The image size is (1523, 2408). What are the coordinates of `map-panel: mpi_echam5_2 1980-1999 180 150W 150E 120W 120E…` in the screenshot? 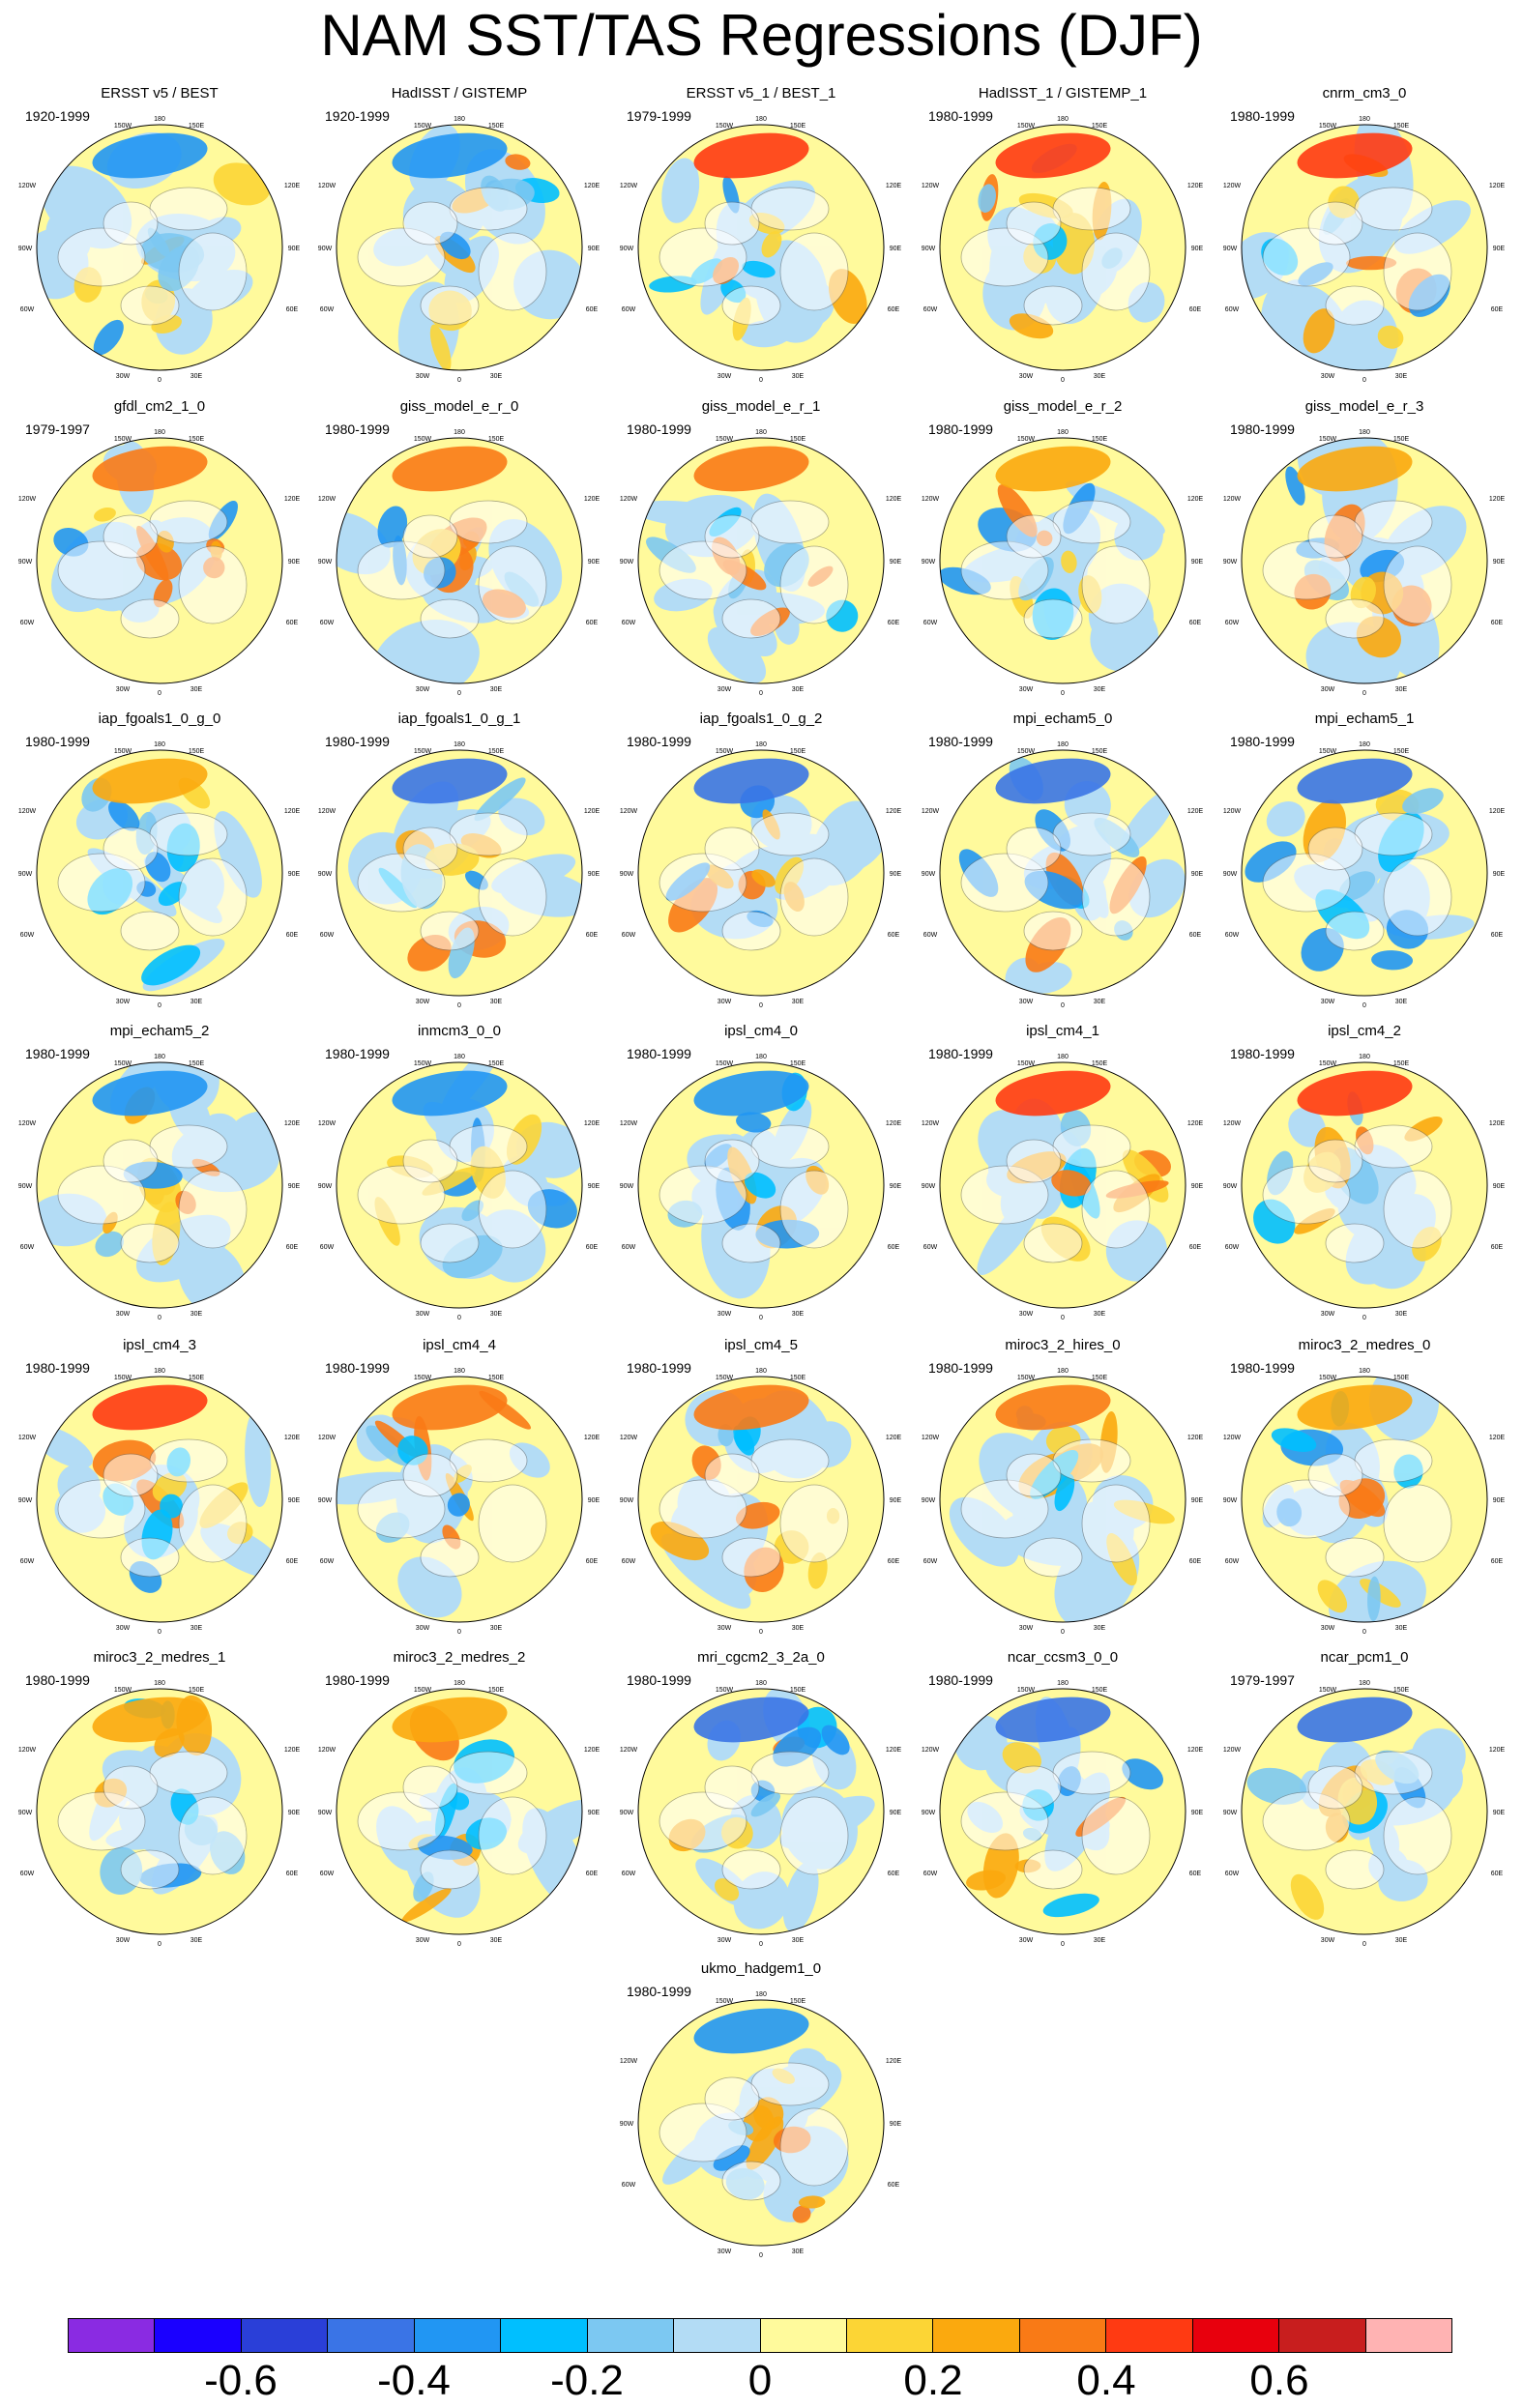 It's located at (159, 1177).